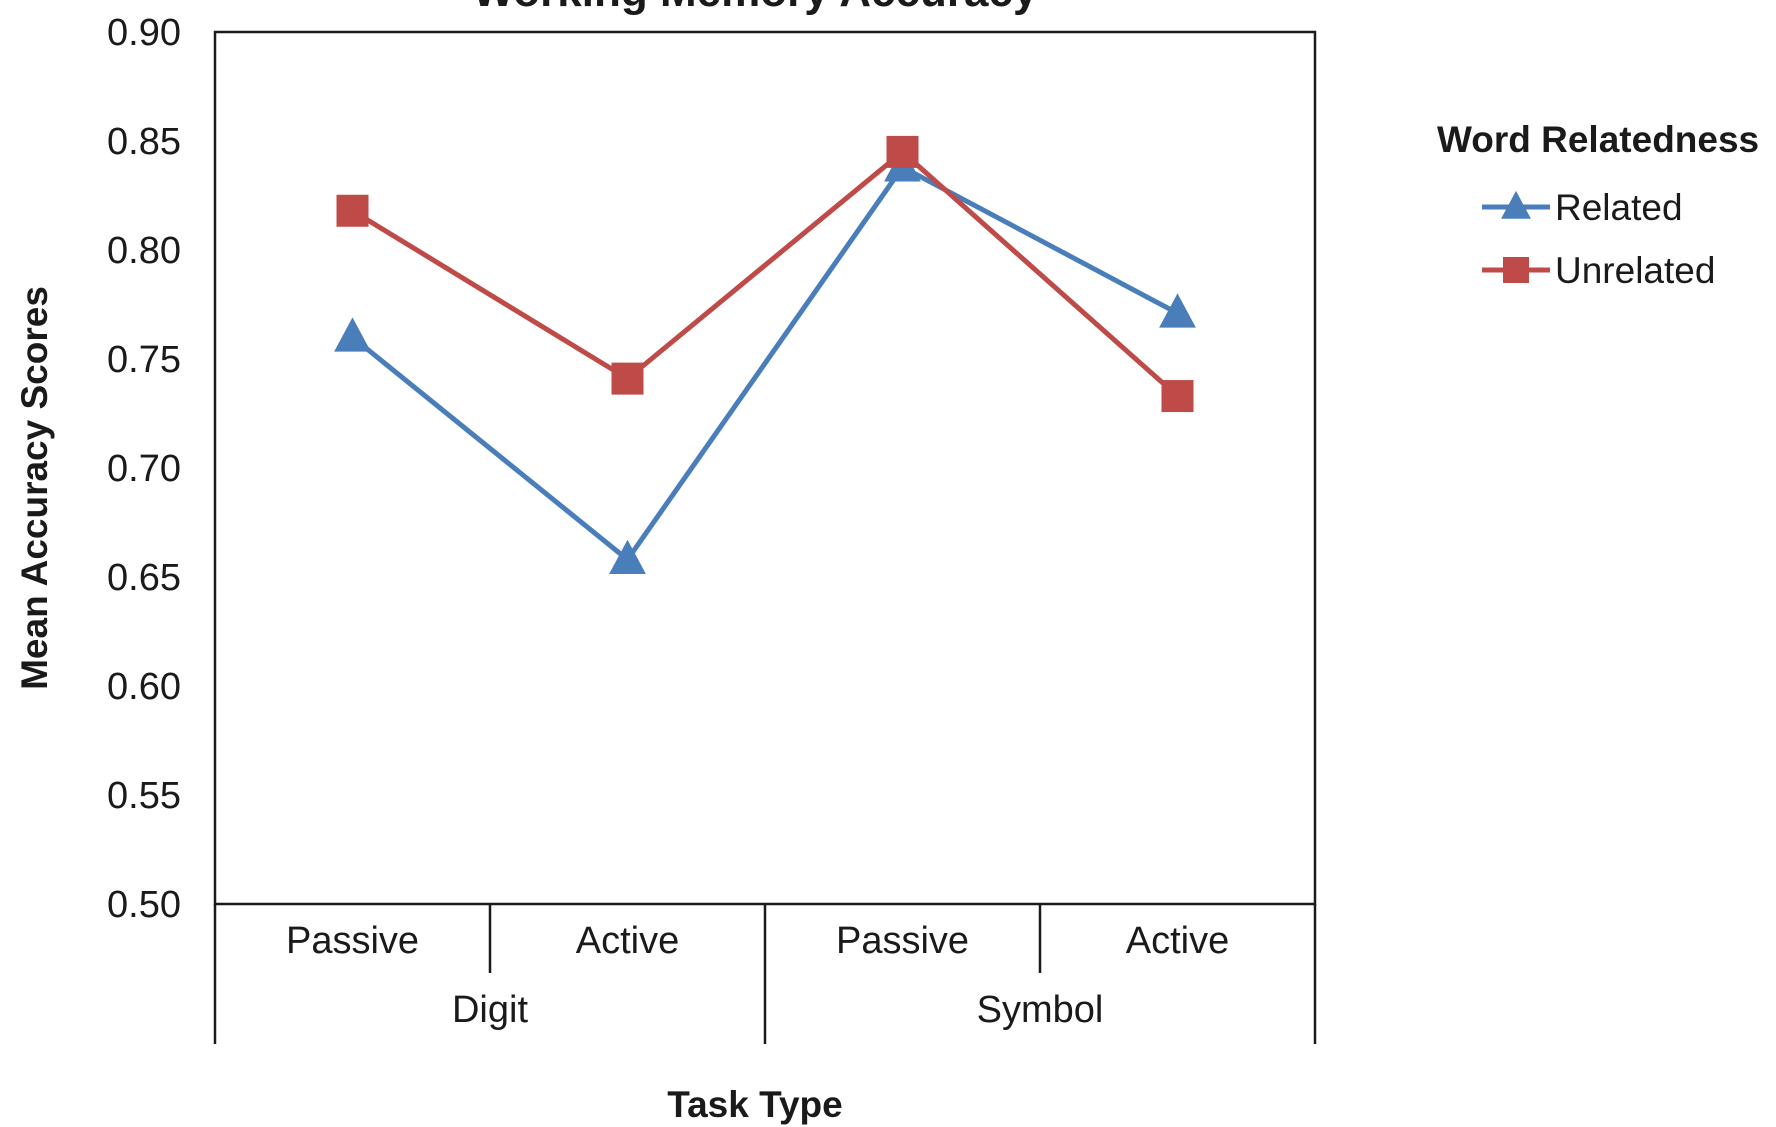 The width and height of the screenshot is (1776, 1127). I want to click on y-tick-label: 0.75, so click(144, 360).